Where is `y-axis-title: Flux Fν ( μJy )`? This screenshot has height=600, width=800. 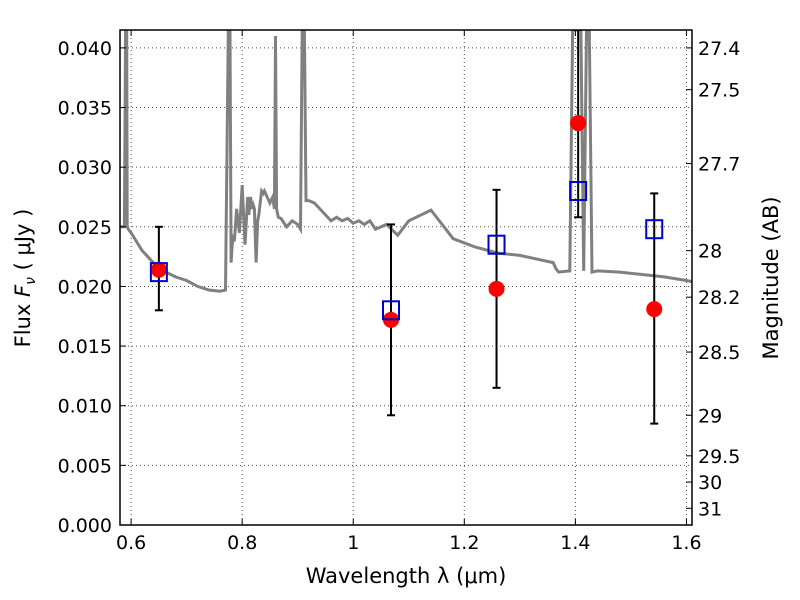 y-axis-title: Flux Fν ( μJy ) is located at coordinates (25, 278).